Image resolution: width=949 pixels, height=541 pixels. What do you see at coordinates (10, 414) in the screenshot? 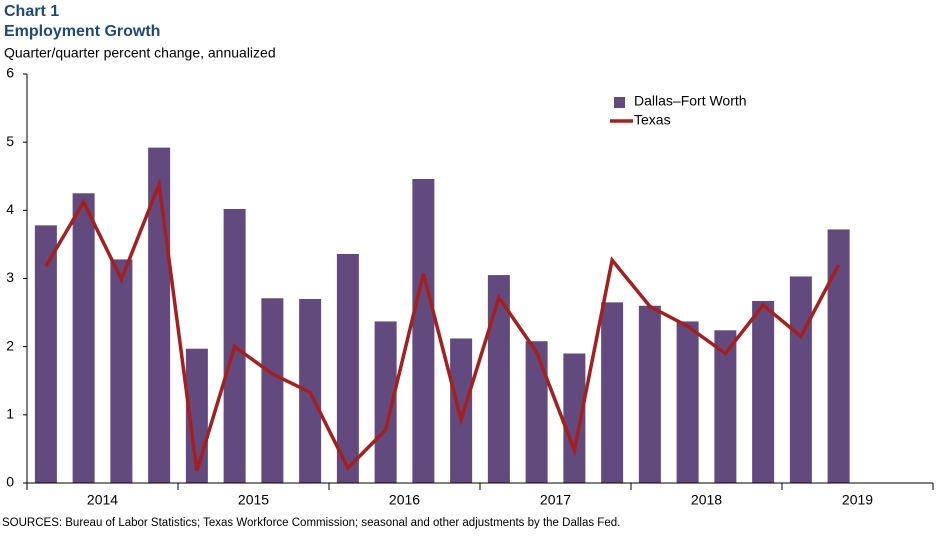
I see `y-tick-label: 1` at bounding box center [10, 414].